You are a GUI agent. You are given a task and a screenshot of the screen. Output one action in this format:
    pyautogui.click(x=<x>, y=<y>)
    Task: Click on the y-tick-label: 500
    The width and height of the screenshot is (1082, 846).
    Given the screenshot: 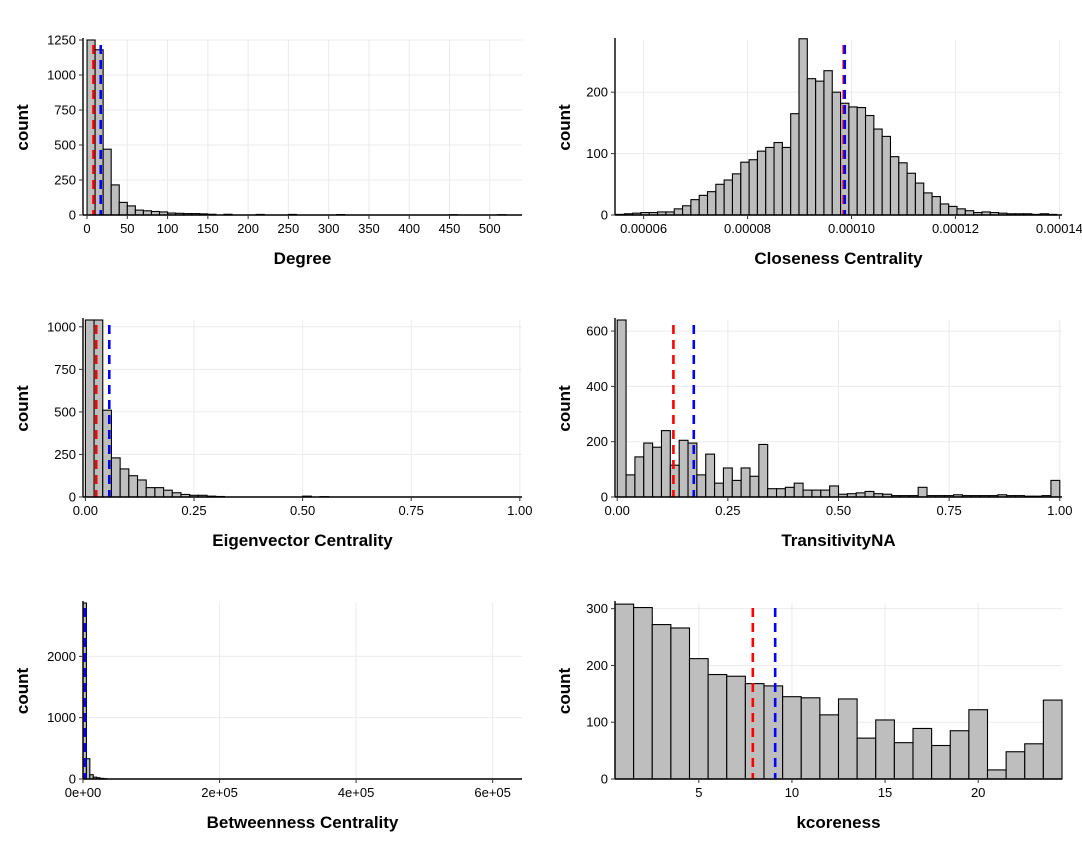 What is the action you would take?
    pyautogui.click(x=65, y=145)
    